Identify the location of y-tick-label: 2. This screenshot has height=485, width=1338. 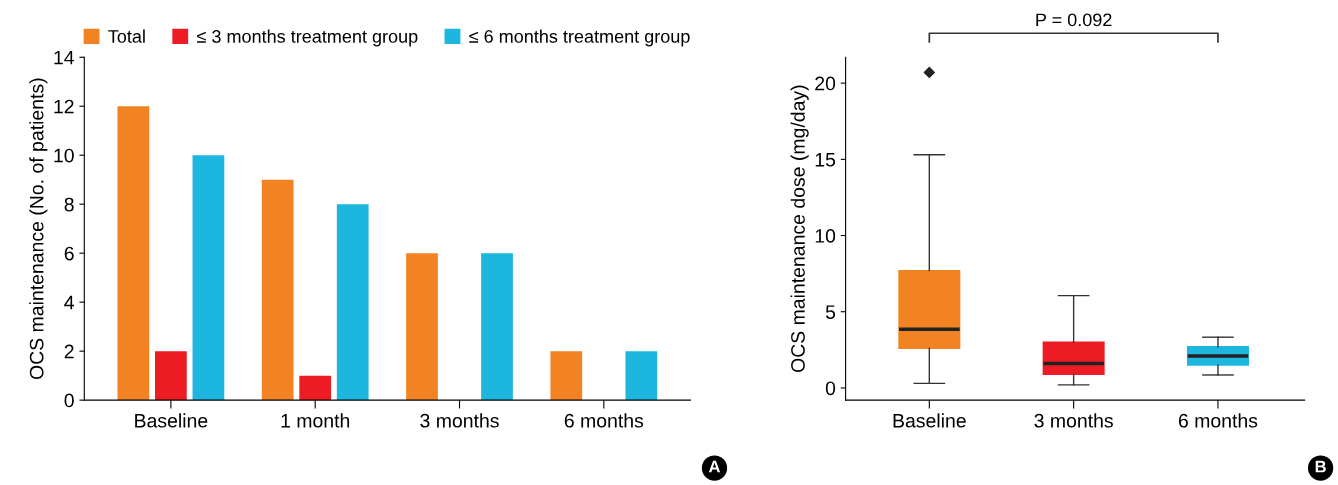
(69, 351).